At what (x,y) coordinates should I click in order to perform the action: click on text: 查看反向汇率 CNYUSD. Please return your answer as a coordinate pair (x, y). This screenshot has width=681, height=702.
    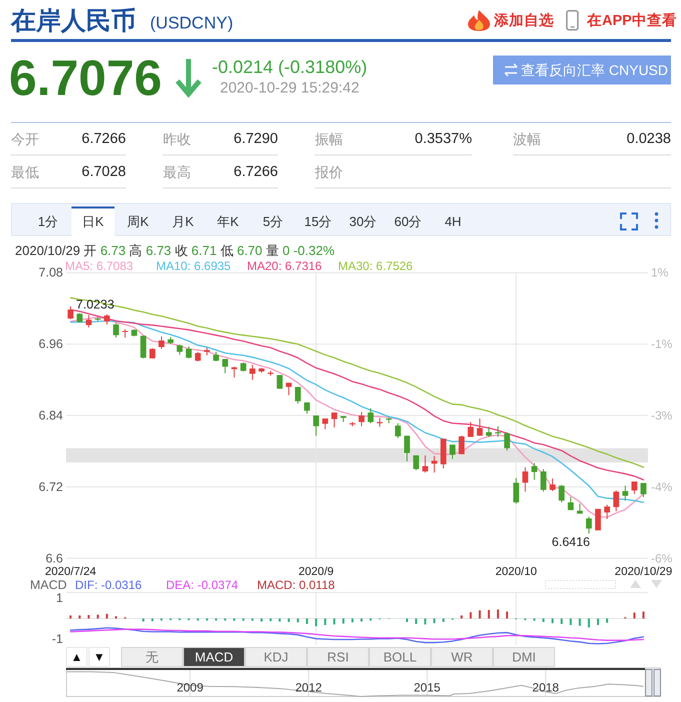
    Looking at the image, I should click on (594, 70).